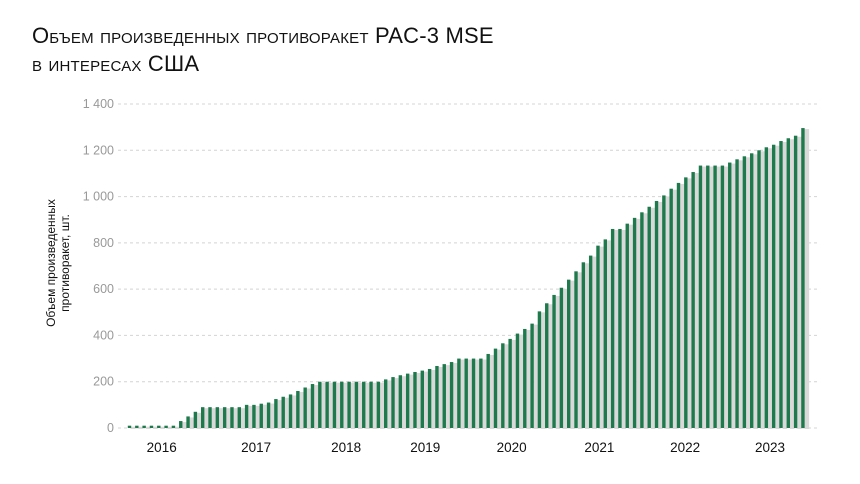  I want to click on y-tick-label: 1 400, so click(98, 104).